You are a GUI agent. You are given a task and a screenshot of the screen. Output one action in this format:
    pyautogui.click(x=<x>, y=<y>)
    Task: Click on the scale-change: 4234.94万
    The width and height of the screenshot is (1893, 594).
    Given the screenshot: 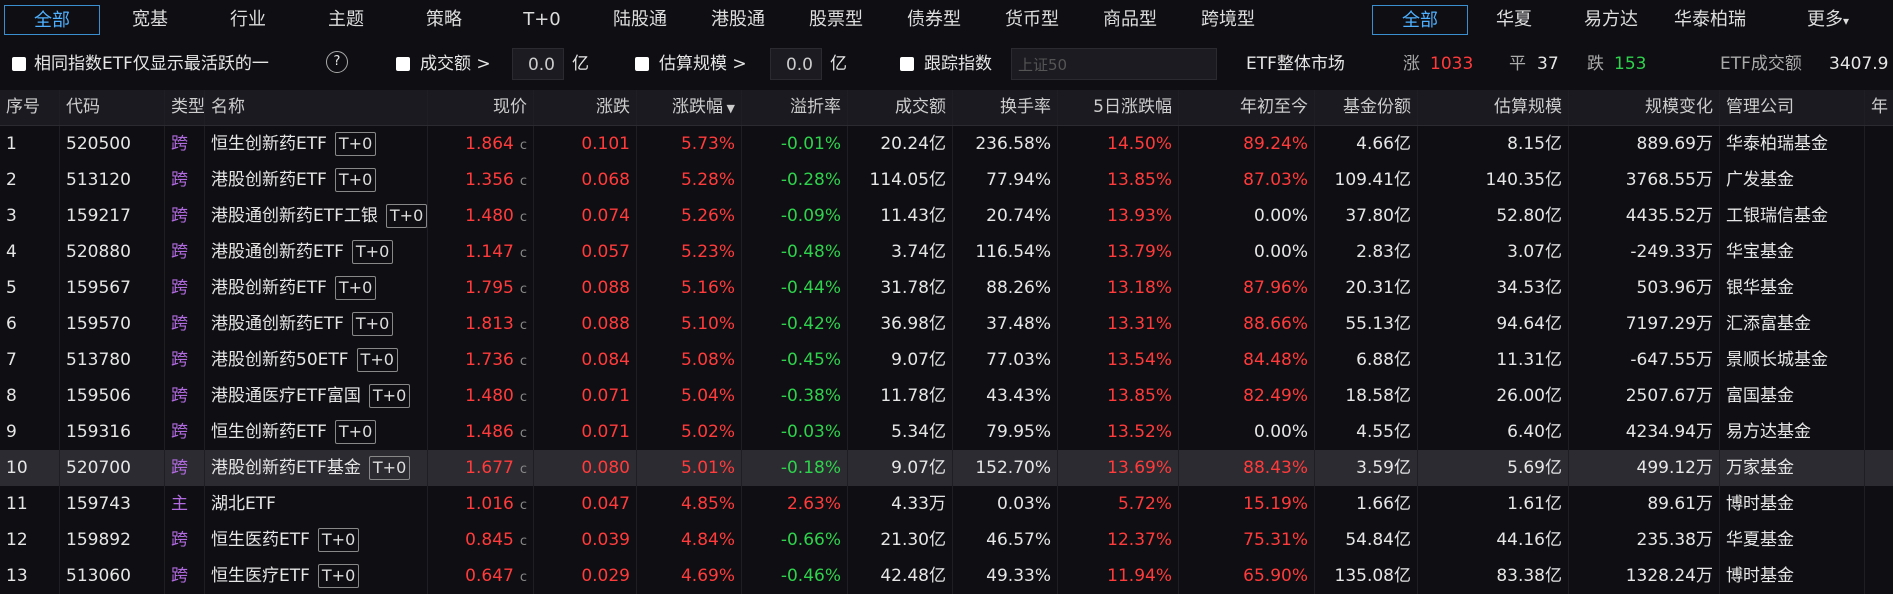 What is the action you would take?
    pyautogui.click(x=1669, y=432)
    